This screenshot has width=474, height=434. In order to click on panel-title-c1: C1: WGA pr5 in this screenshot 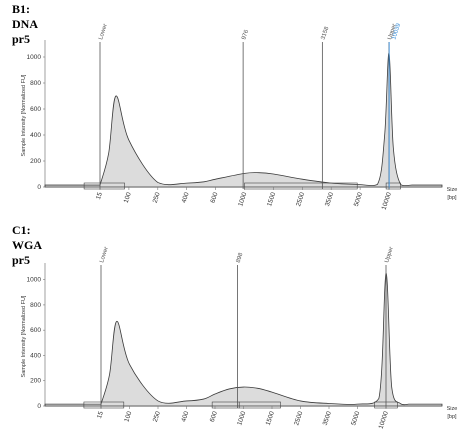, I will do `click(27, 245)`.